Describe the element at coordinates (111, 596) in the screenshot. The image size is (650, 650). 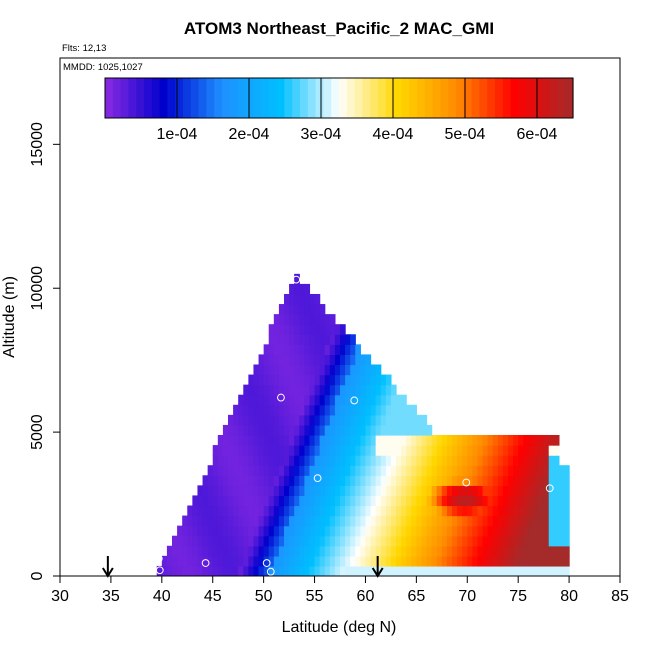
I see `x-tick-label: 35` at that location.